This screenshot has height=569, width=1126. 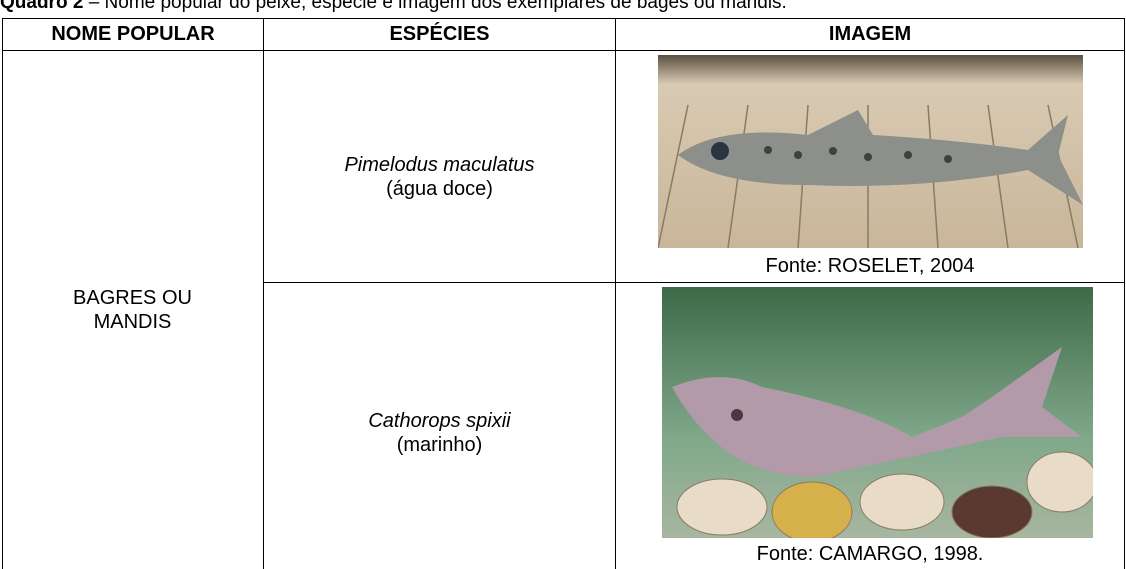 I want to click on header-text: ESPÉCIES, so click(x=439, y=34).